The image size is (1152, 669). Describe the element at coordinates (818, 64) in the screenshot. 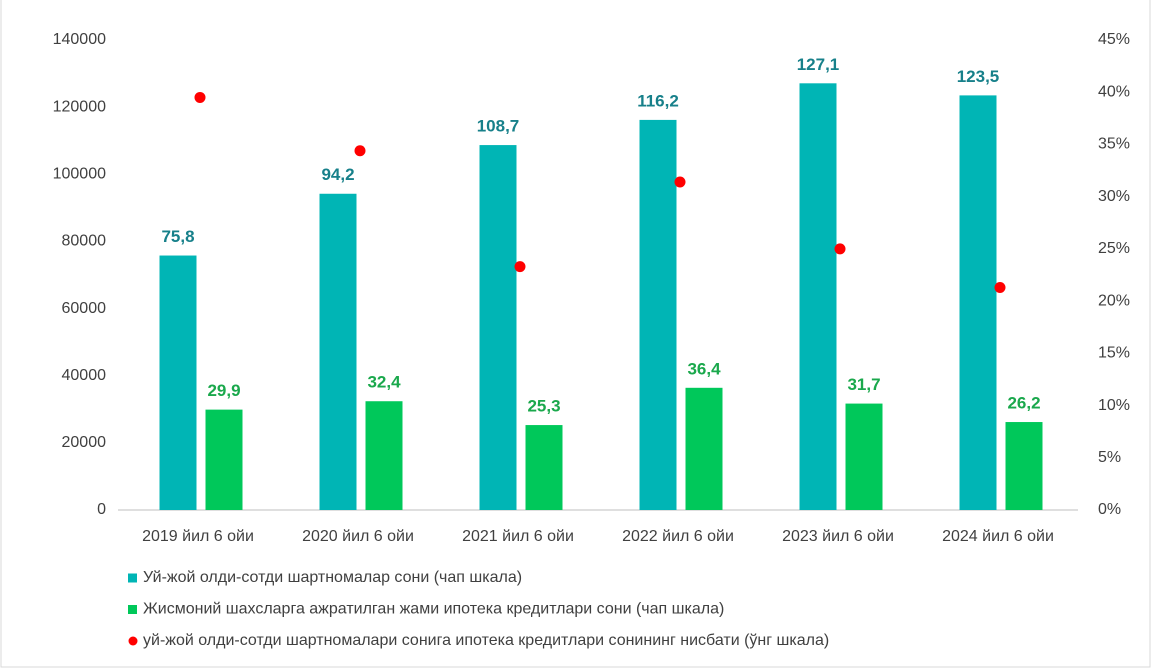

I see `data-label: 127,1` at that location.